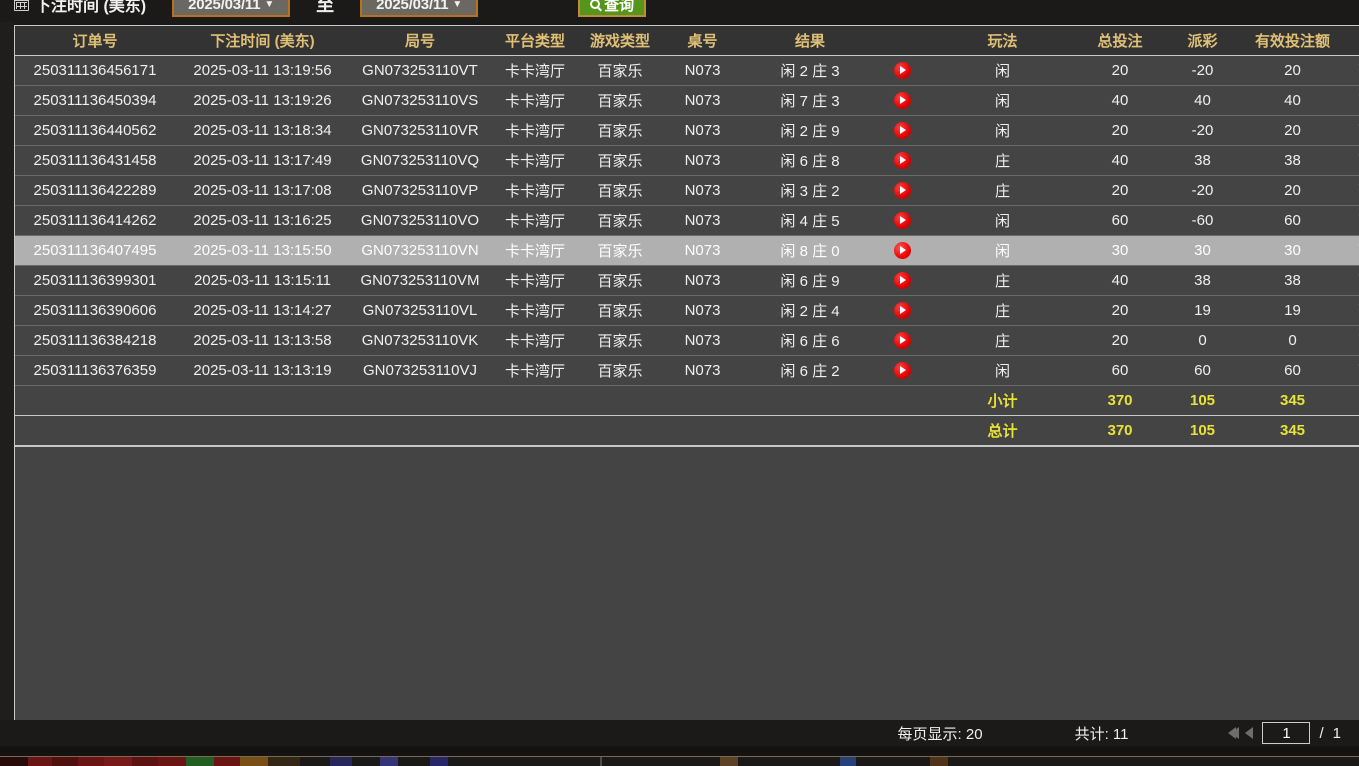 The image size is (1359, 766). Describe the element at coordinates (940, 734) in the screenshot. I see `page-size-label: 每页显示: 20` at that location.